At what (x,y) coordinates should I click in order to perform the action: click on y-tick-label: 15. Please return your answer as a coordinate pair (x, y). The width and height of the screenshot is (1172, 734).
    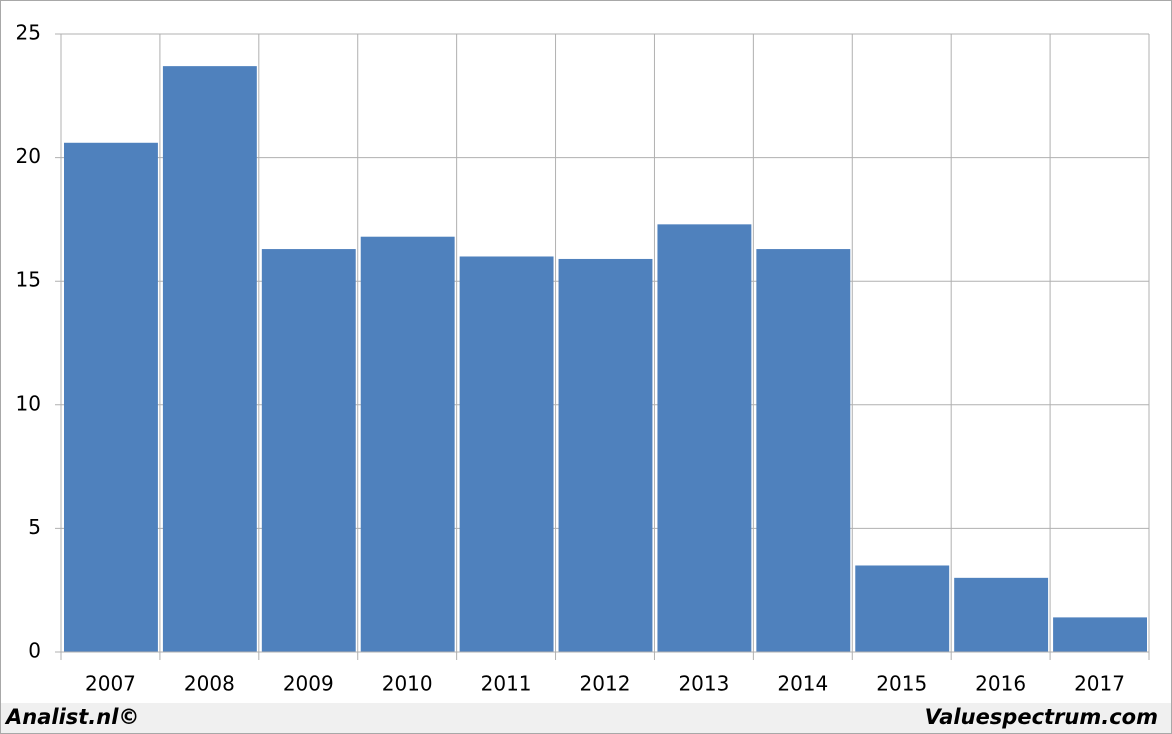
    Looking at the image, I should click on (28, 280).